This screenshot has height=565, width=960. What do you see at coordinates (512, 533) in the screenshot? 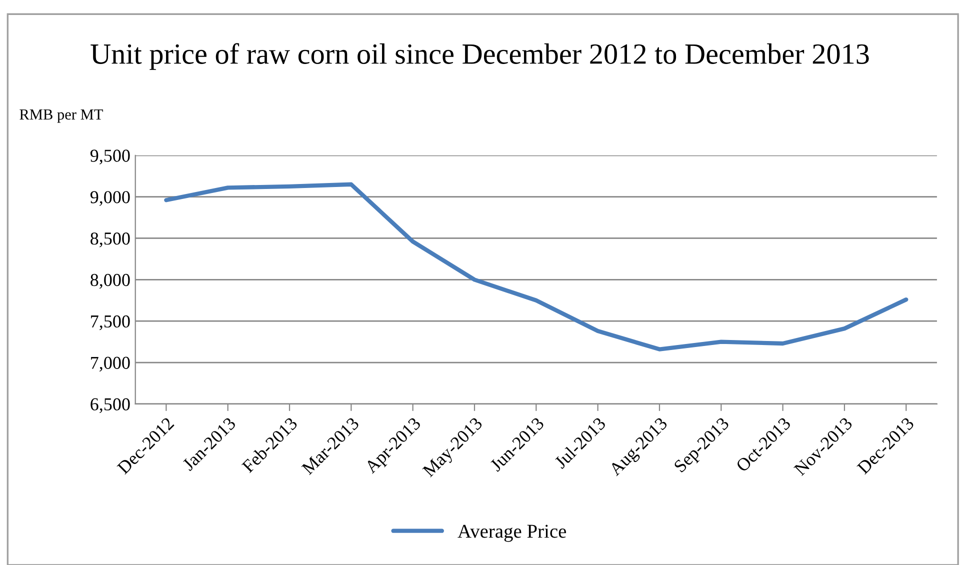
I see `legend-label: Average Price` at bounding box center [512, 533].